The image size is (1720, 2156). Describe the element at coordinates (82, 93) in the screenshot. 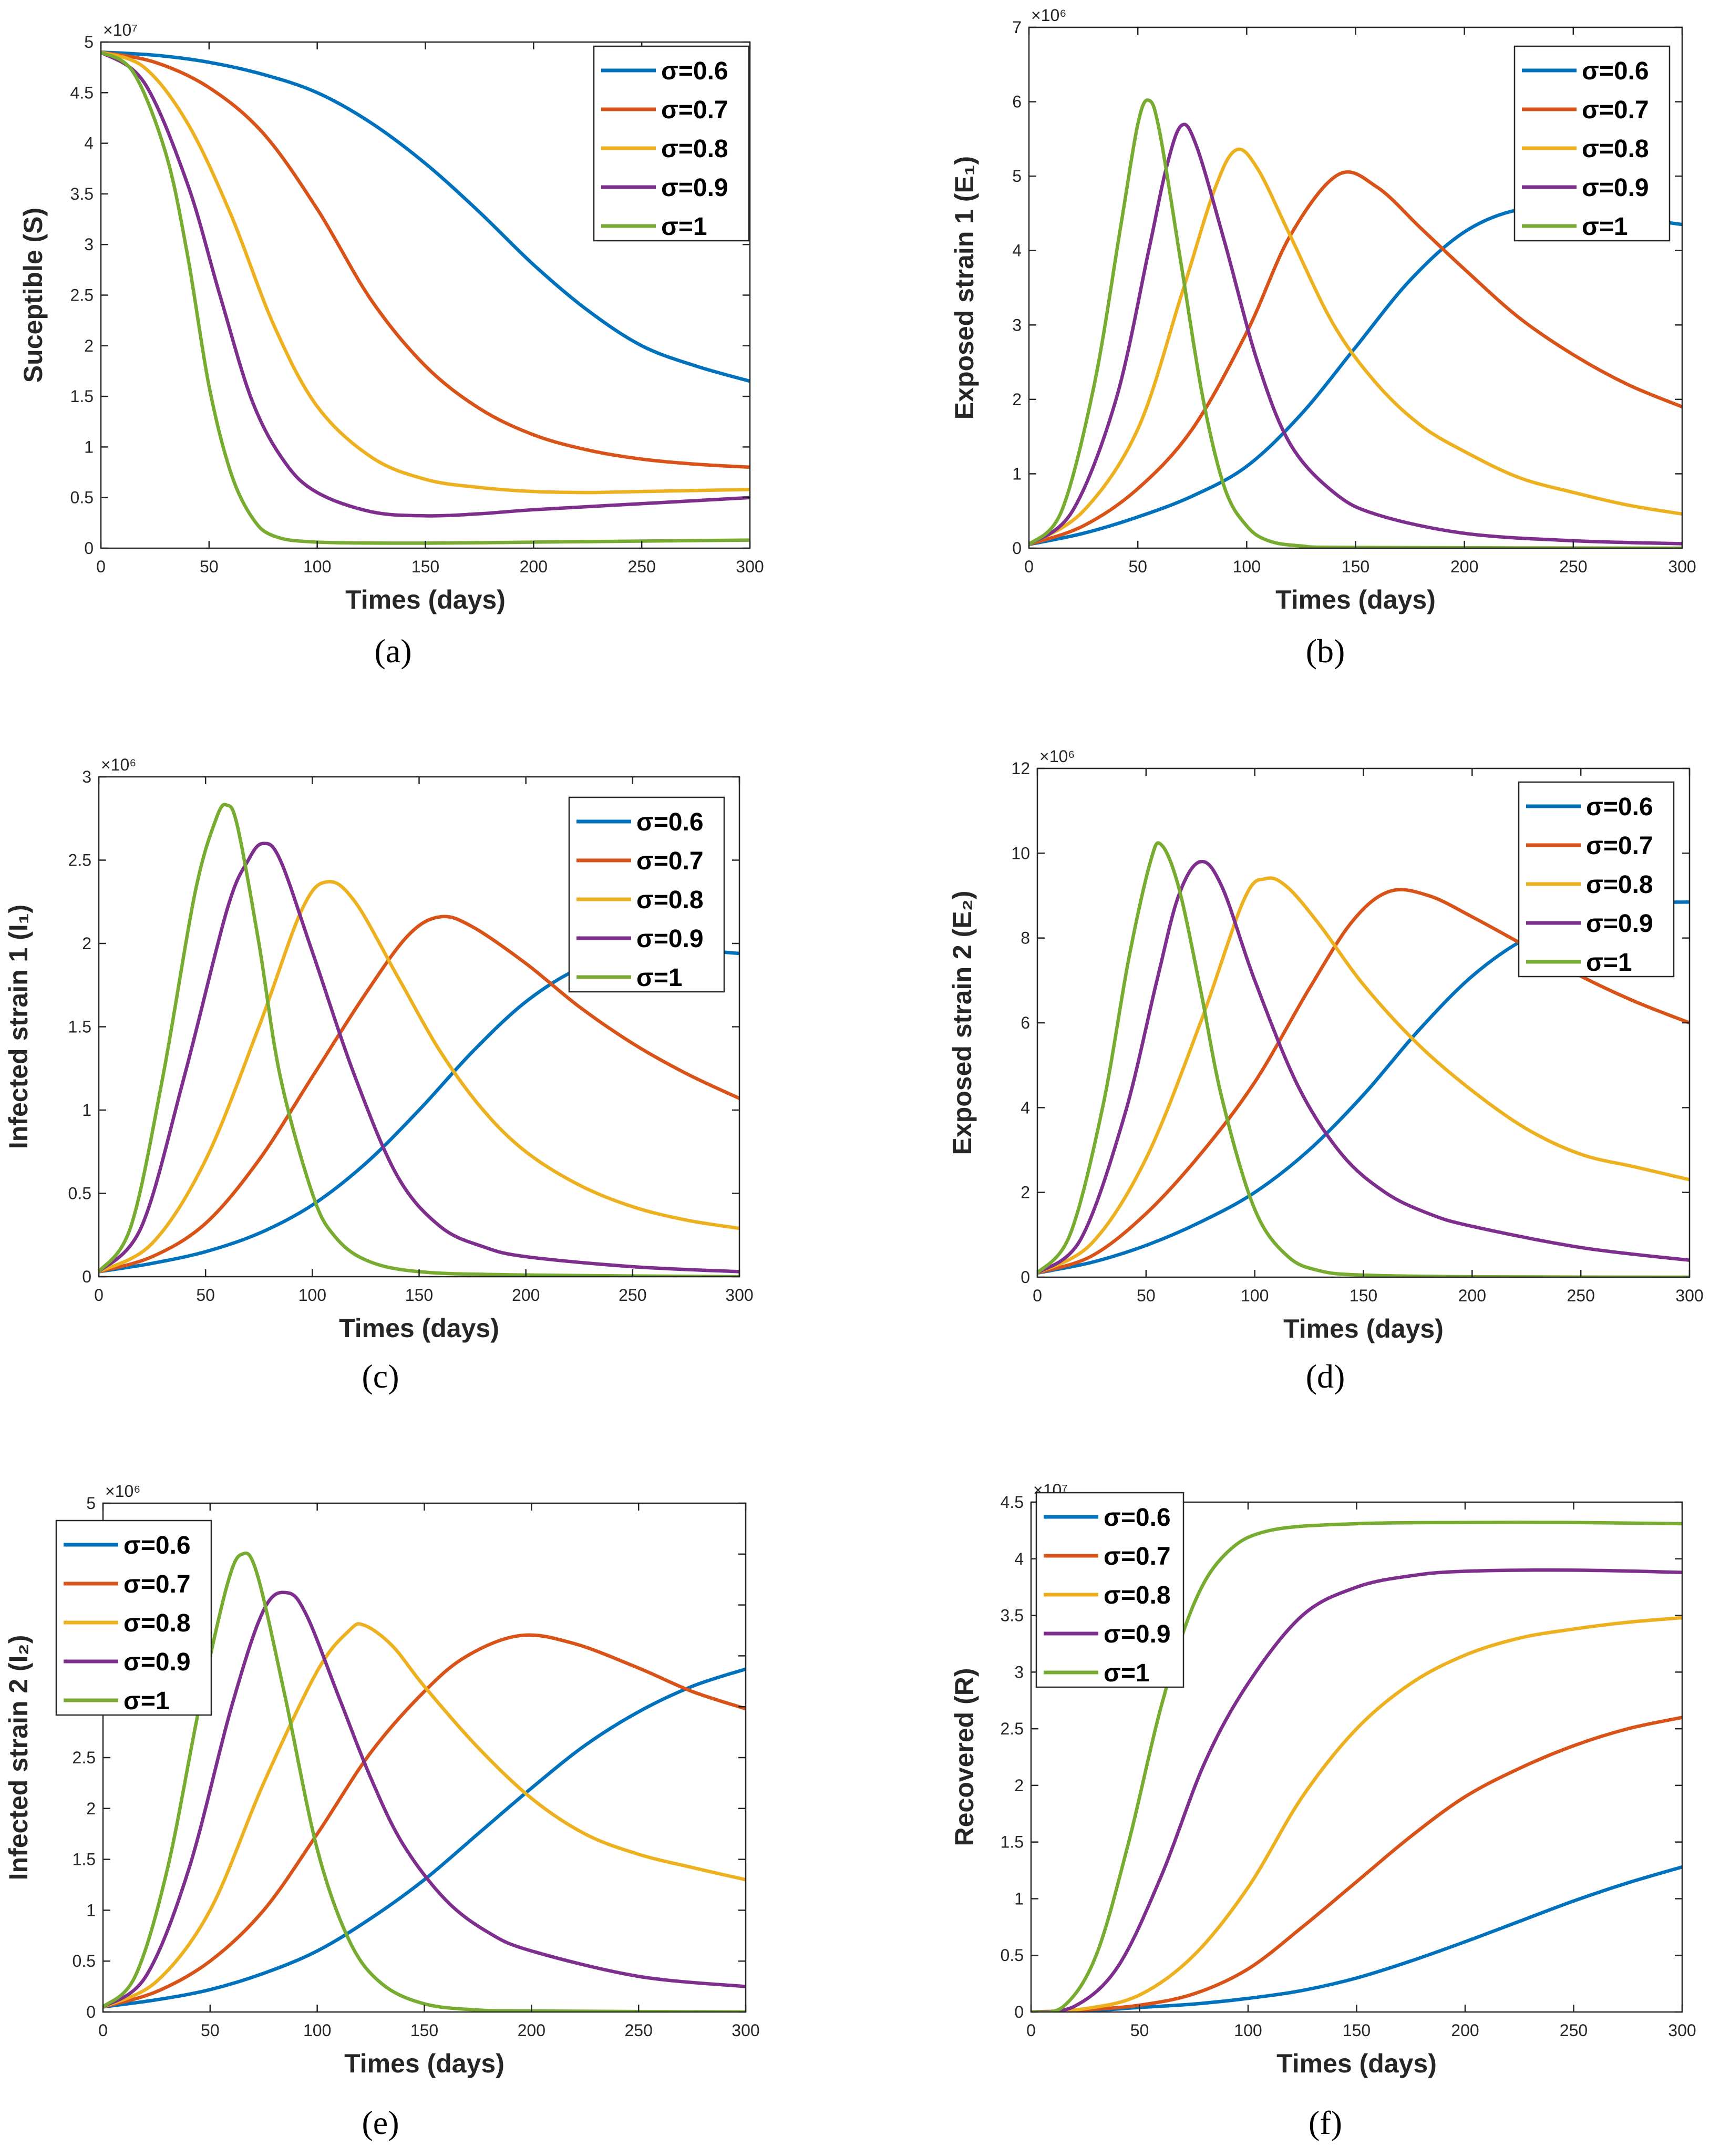

I see `y-tick-label: 4.5` at that location.